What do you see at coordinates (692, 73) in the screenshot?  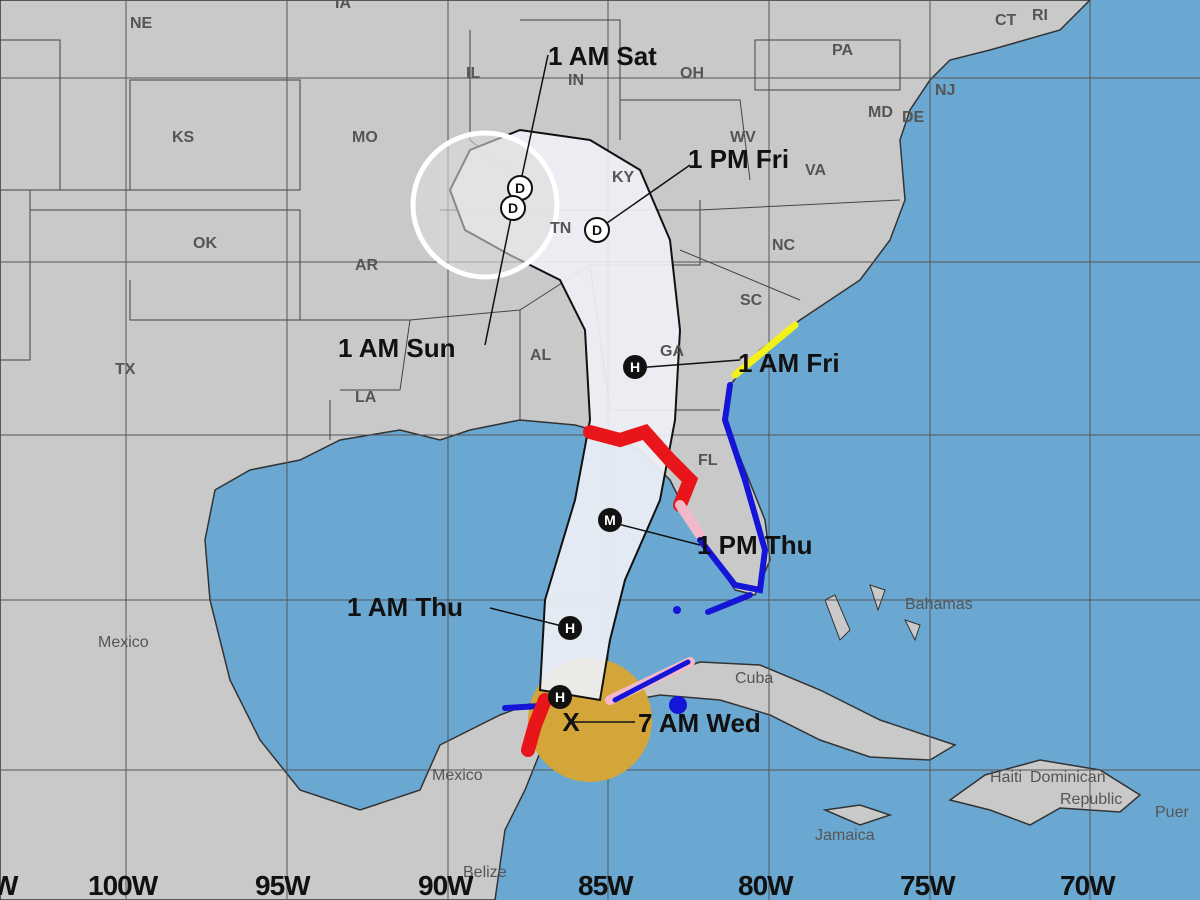 I see `state-label: OH` at bounding box center [692, 73].